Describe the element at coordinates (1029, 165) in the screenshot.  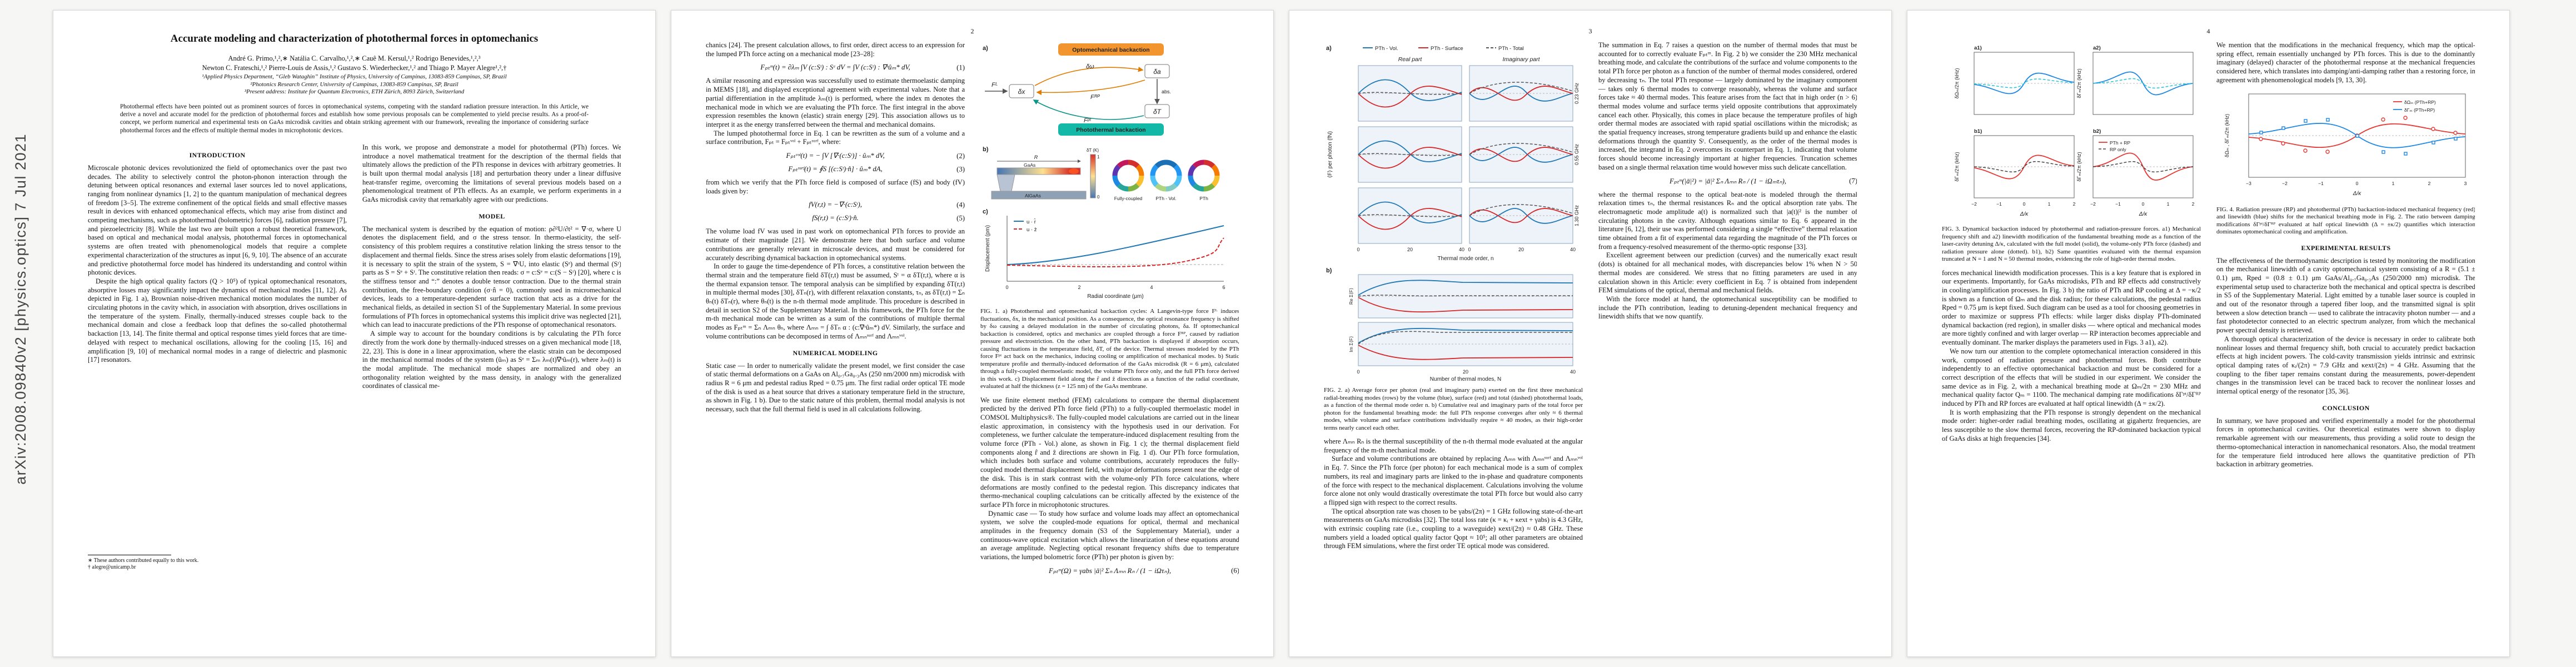
I see `gaas-label: GaAs` at that location.